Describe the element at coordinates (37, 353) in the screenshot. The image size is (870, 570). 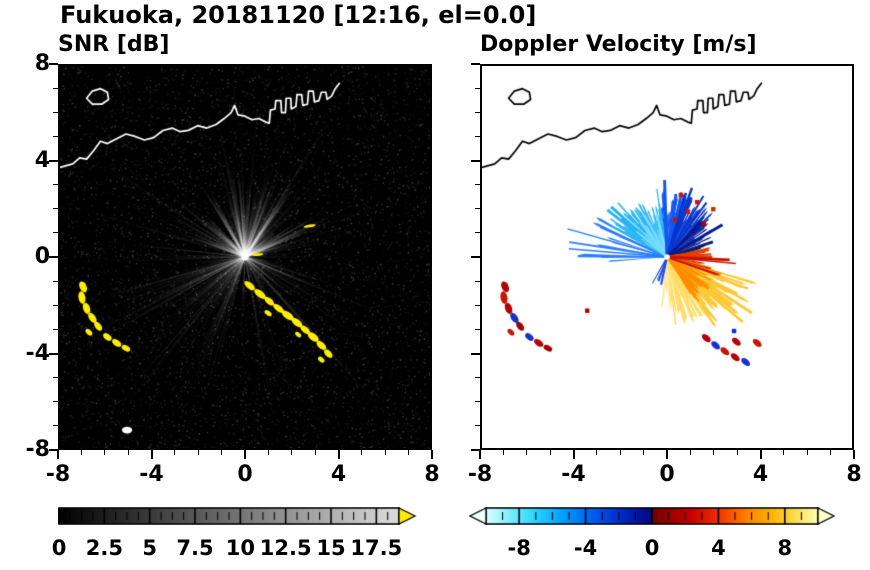
I see `y-tick-label: -4` at that location.